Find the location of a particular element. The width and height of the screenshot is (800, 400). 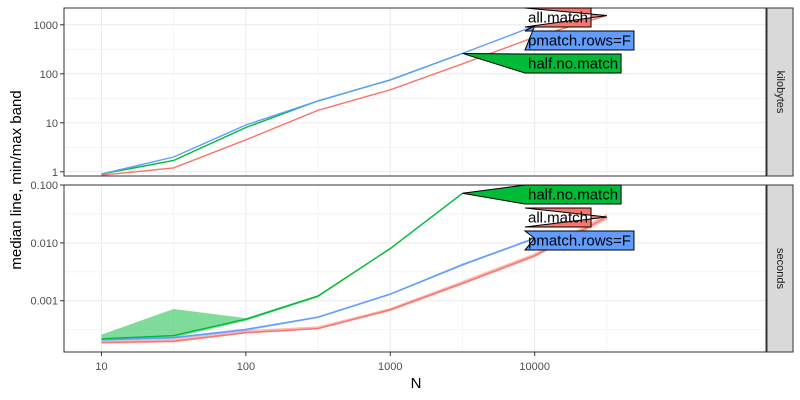

y-tick-label: 0.001 is located at coordinates (44, 302).